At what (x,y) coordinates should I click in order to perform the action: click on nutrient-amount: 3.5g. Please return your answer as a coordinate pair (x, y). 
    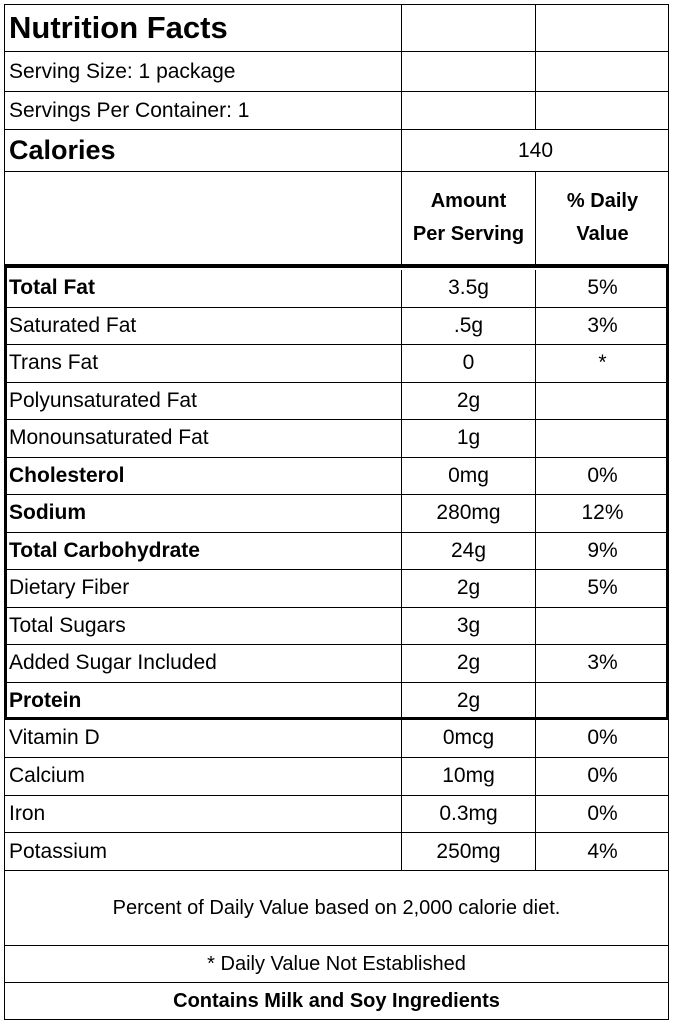
    Looking at the image, I should click on (468, 288).